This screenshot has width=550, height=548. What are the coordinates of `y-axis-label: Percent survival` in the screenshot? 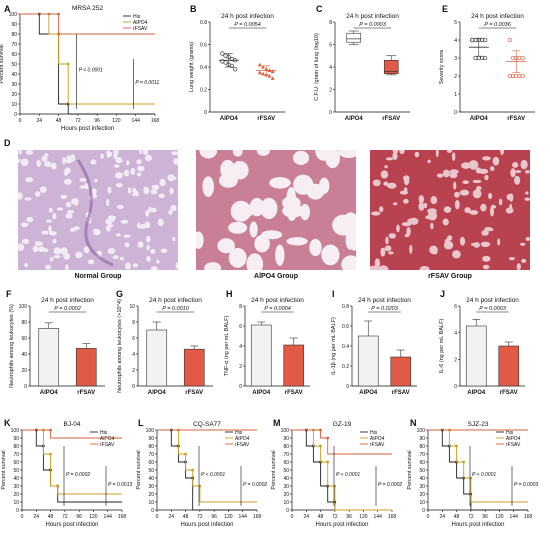 It's located at (139, 469).